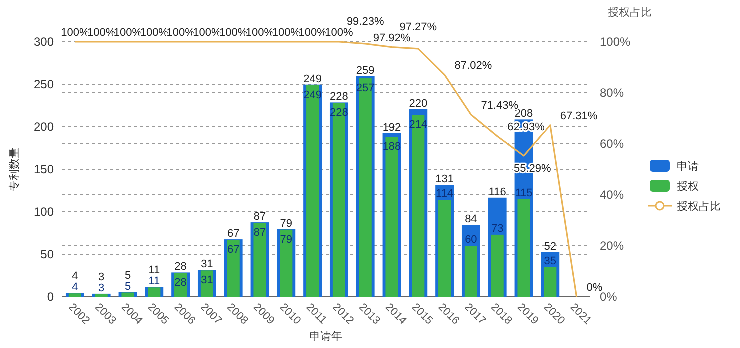 The image size is (740, 348). What do you see at coordinates (445, 180) in the screenshot?
I see `data-label: 131` at bounding box center [445, 180].